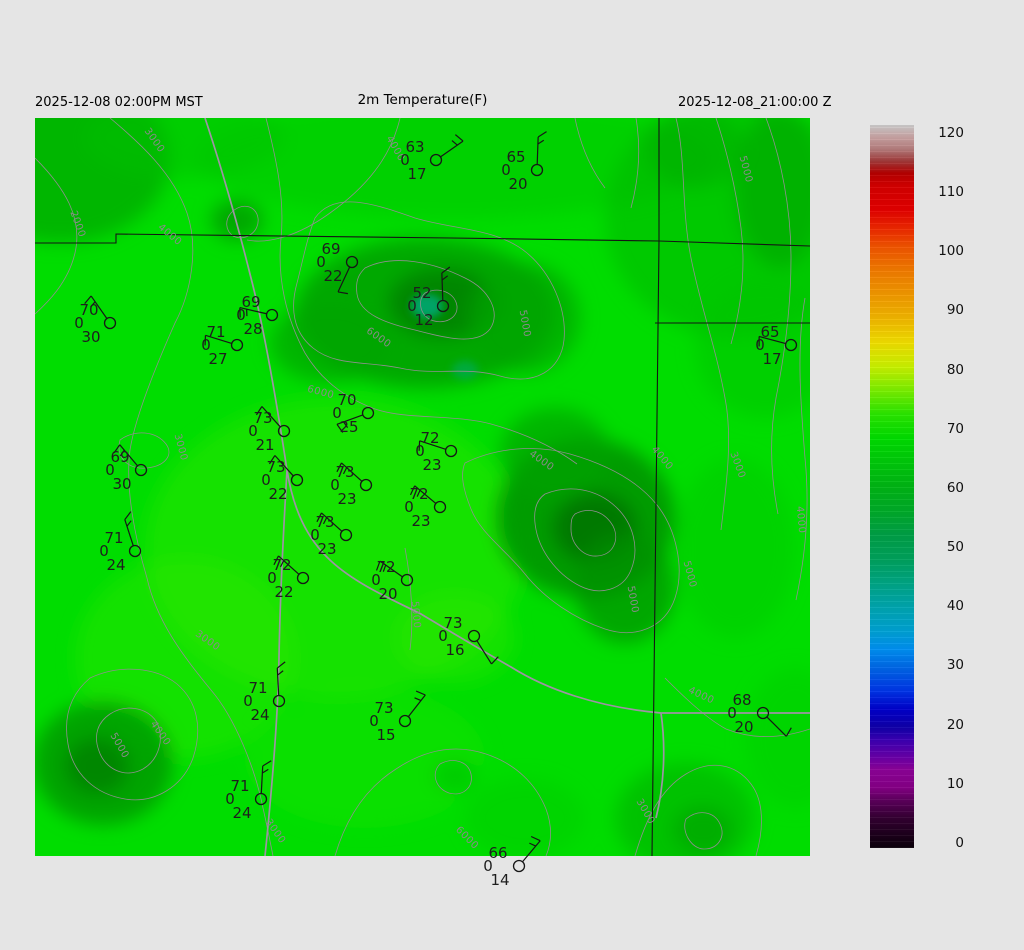 Image resolution: width=1024 pixels, height=950 pixels. I want to click on cold-spot-blob, so click(465, 370).